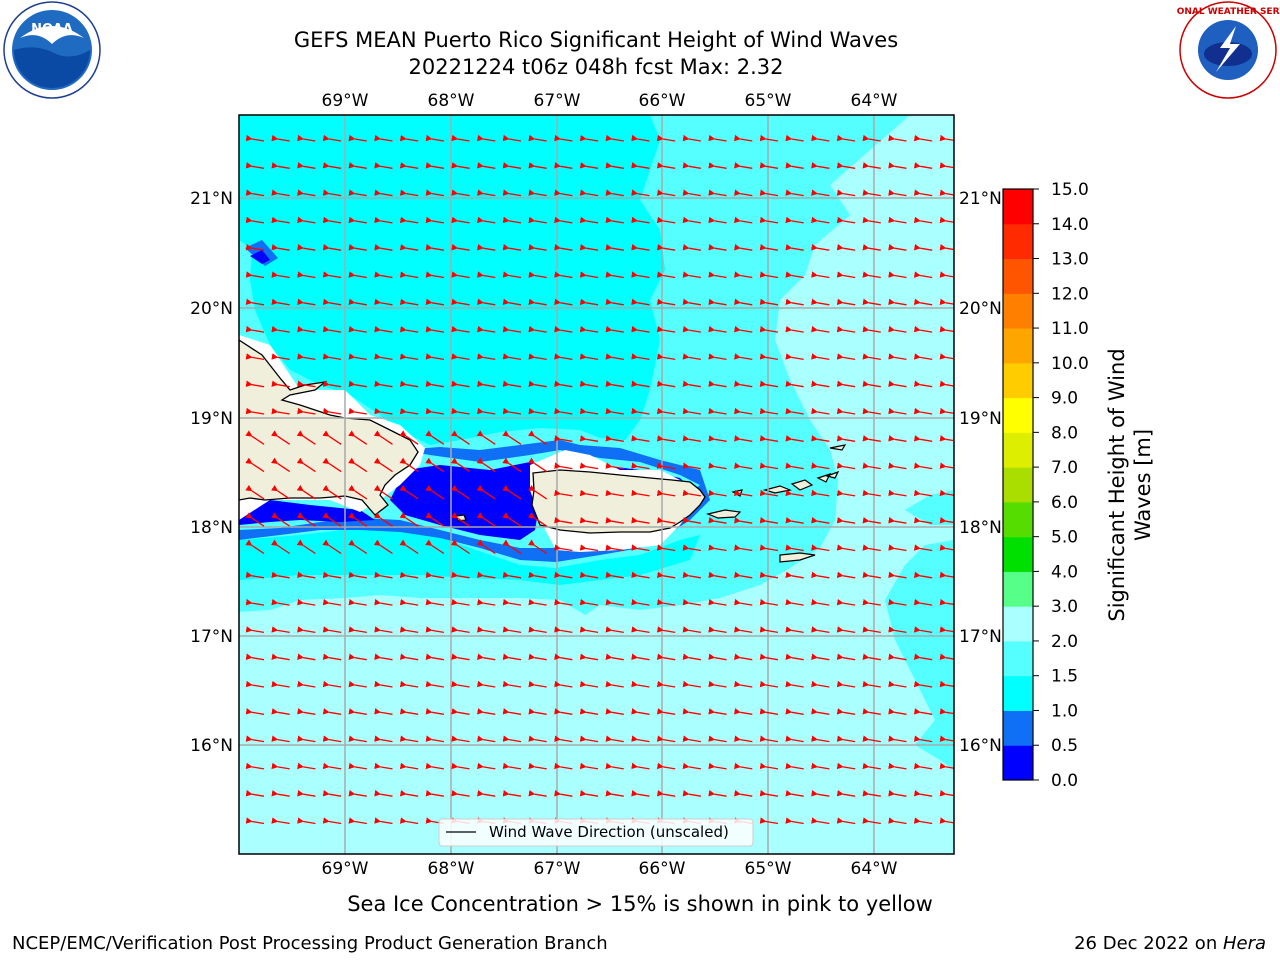 The width and height of the screenshot is (1280, 960). Describe the element at coordinates (1064, 503) in the screenshot. I see `colorbar-tick-label: 6.0` at that location.